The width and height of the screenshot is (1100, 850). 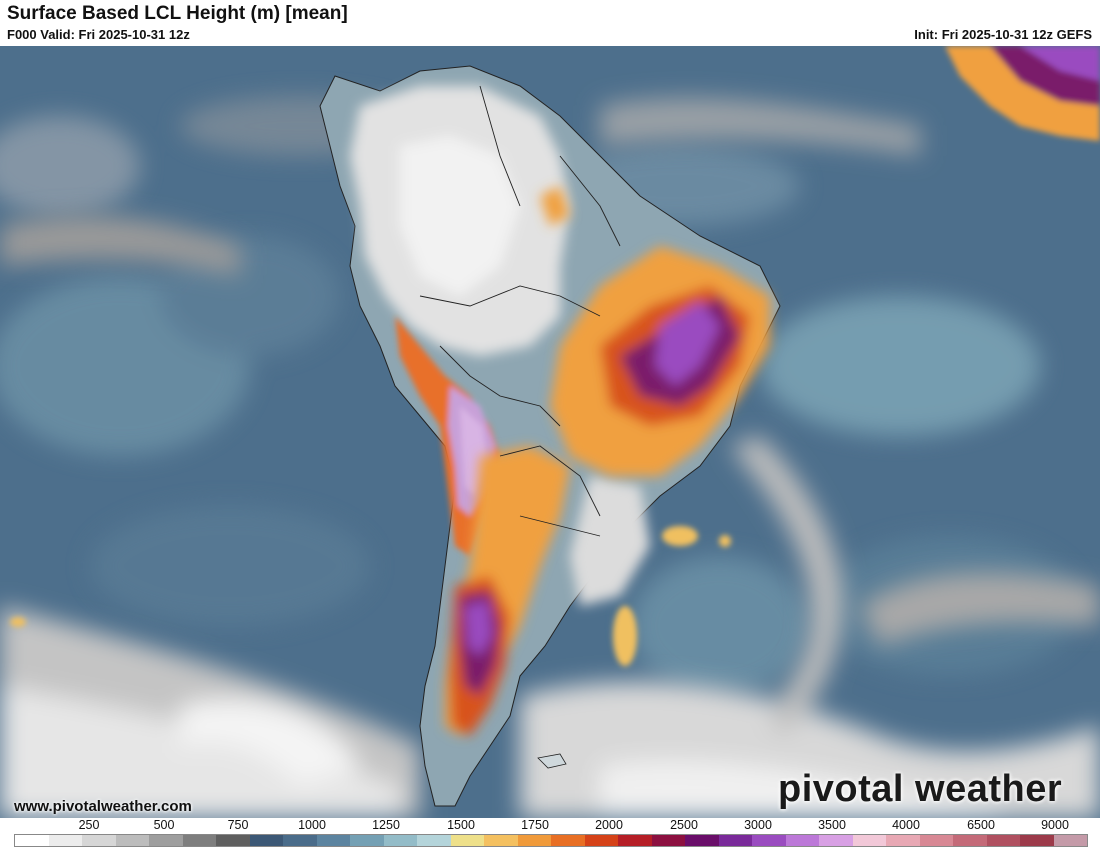 What do you see at coordinates (89, 825) in the screenshot?
I see `legend-tick: 250` at bounding box center [89, 825].